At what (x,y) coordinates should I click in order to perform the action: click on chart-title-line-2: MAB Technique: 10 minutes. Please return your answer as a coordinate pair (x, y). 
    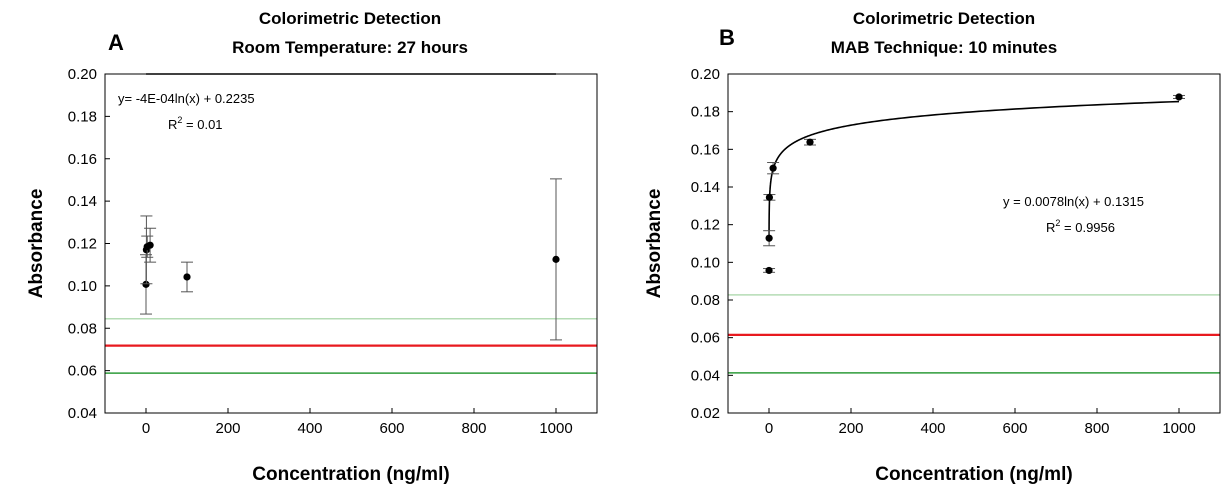
    Looking at the image, I should click on (944, 47).